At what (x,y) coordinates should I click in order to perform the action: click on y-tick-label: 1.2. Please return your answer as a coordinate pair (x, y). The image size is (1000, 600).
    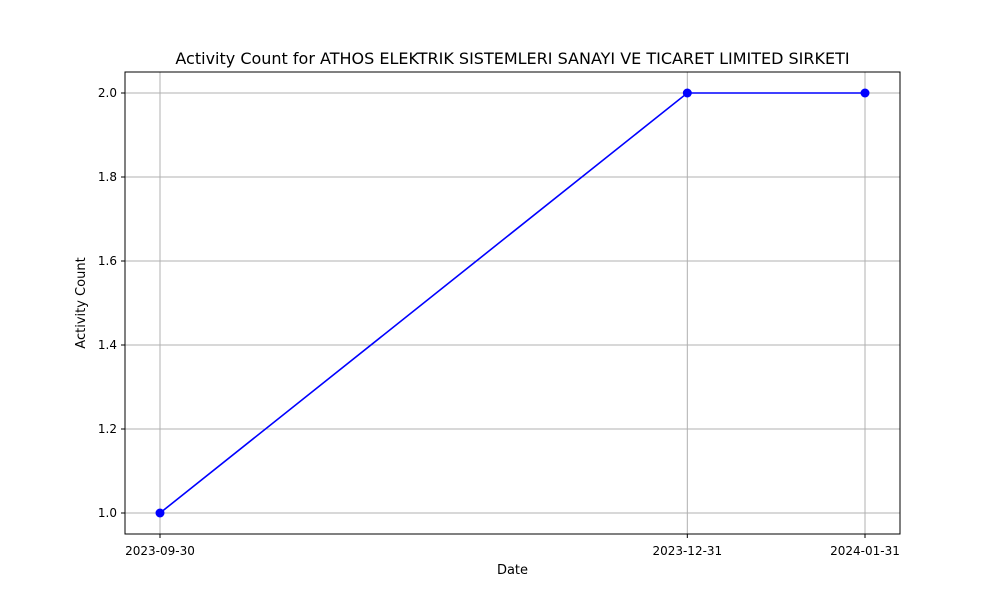
    Looking at the image, I should click on (107, 429).